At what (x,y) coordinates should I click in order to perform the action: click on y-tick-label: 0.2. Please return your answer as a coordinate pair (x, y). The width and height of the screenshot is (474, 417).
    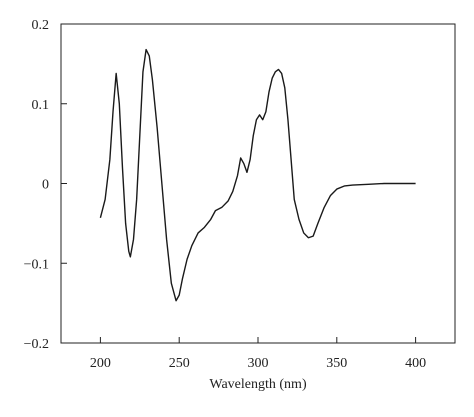
    Looking at the image, I should click on (41, 25).